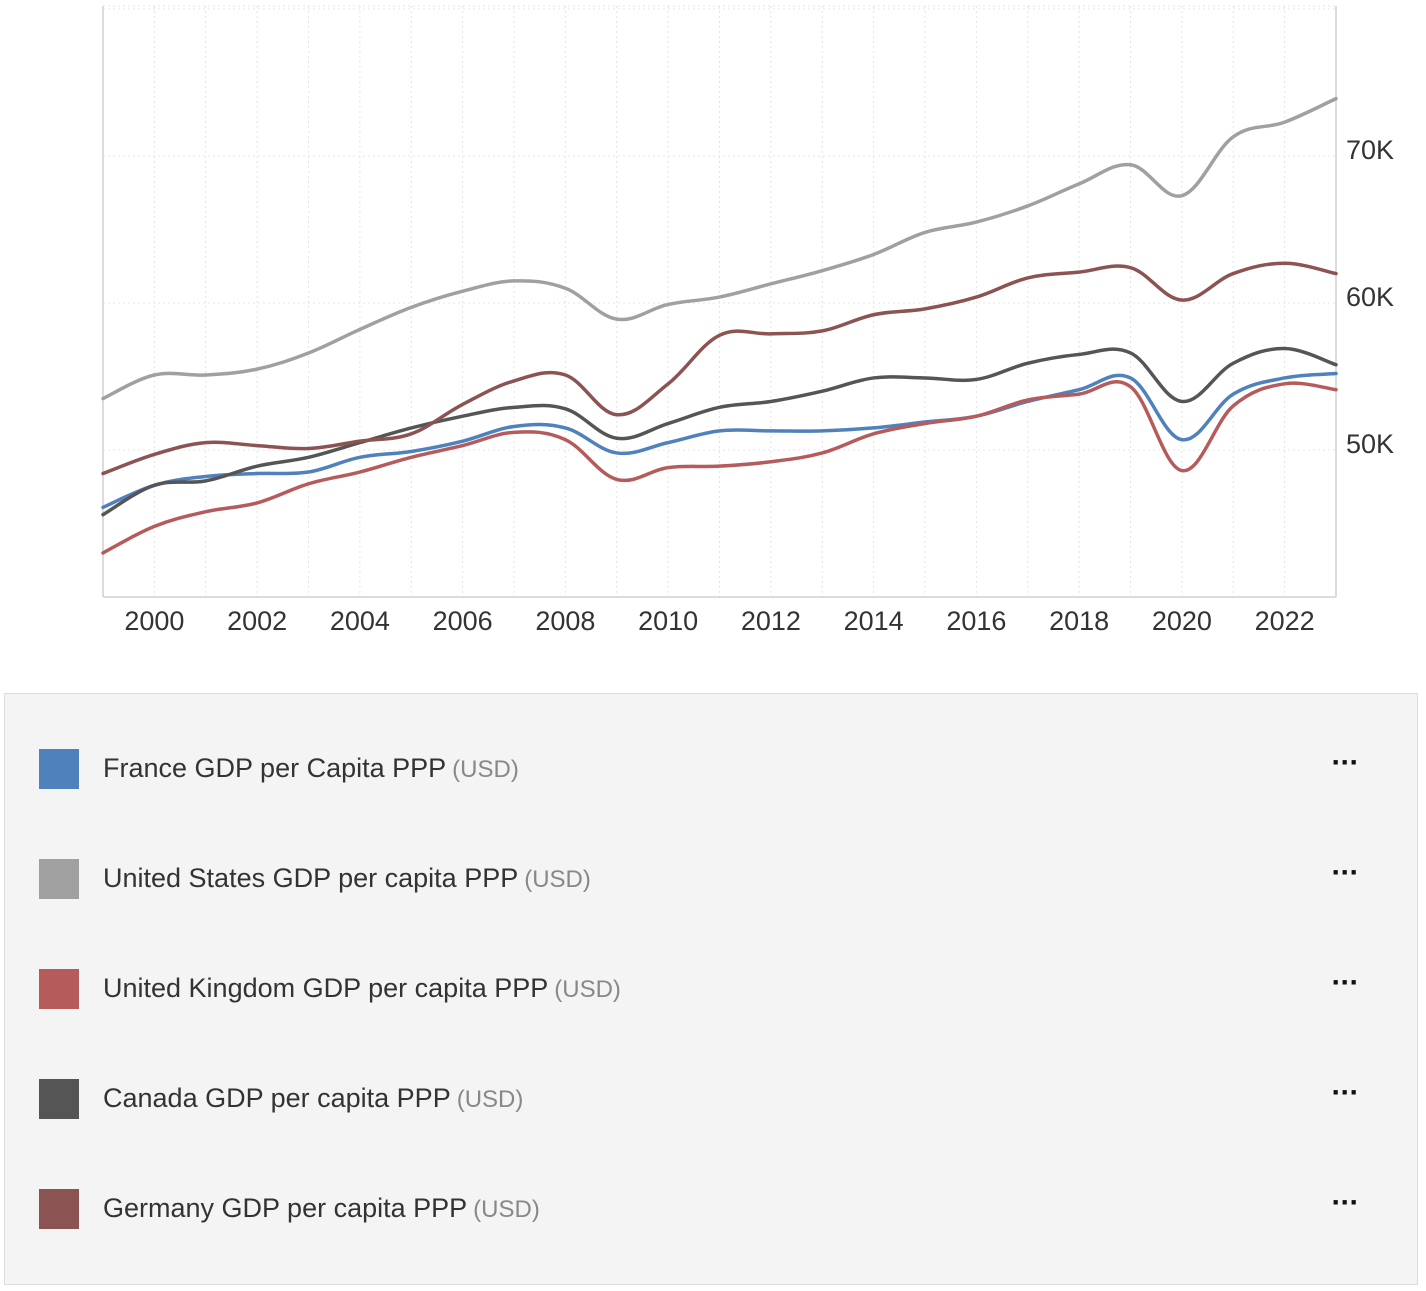 The image size is (1426, 1291). What do you see at coordinates (1370, 444) in the screenshot?
I see `y-tick-label: 50K` at bounding box center [1370, 444].